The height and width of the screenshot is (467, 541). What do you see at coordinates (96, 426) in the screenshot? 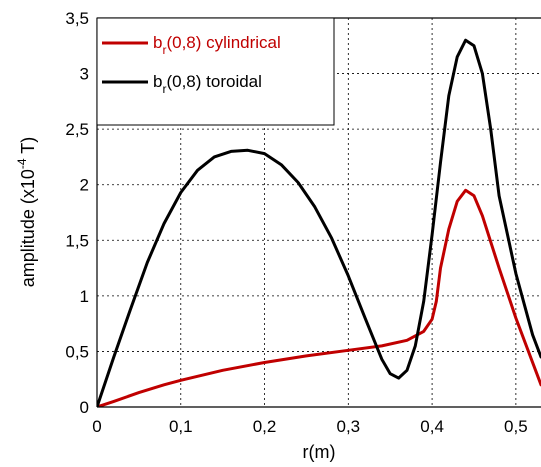
I see `x-tick-label: 0` at bounding box center [96, 426].